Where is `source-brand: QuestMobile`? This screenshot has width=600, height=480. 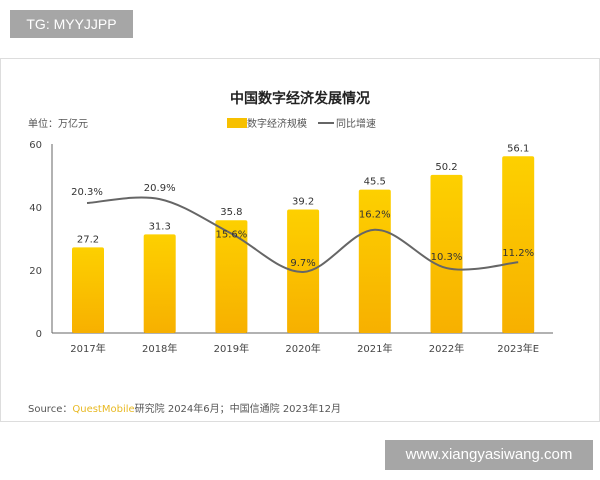
source-brand: QuestMobile is located at coordinates (103, 409).